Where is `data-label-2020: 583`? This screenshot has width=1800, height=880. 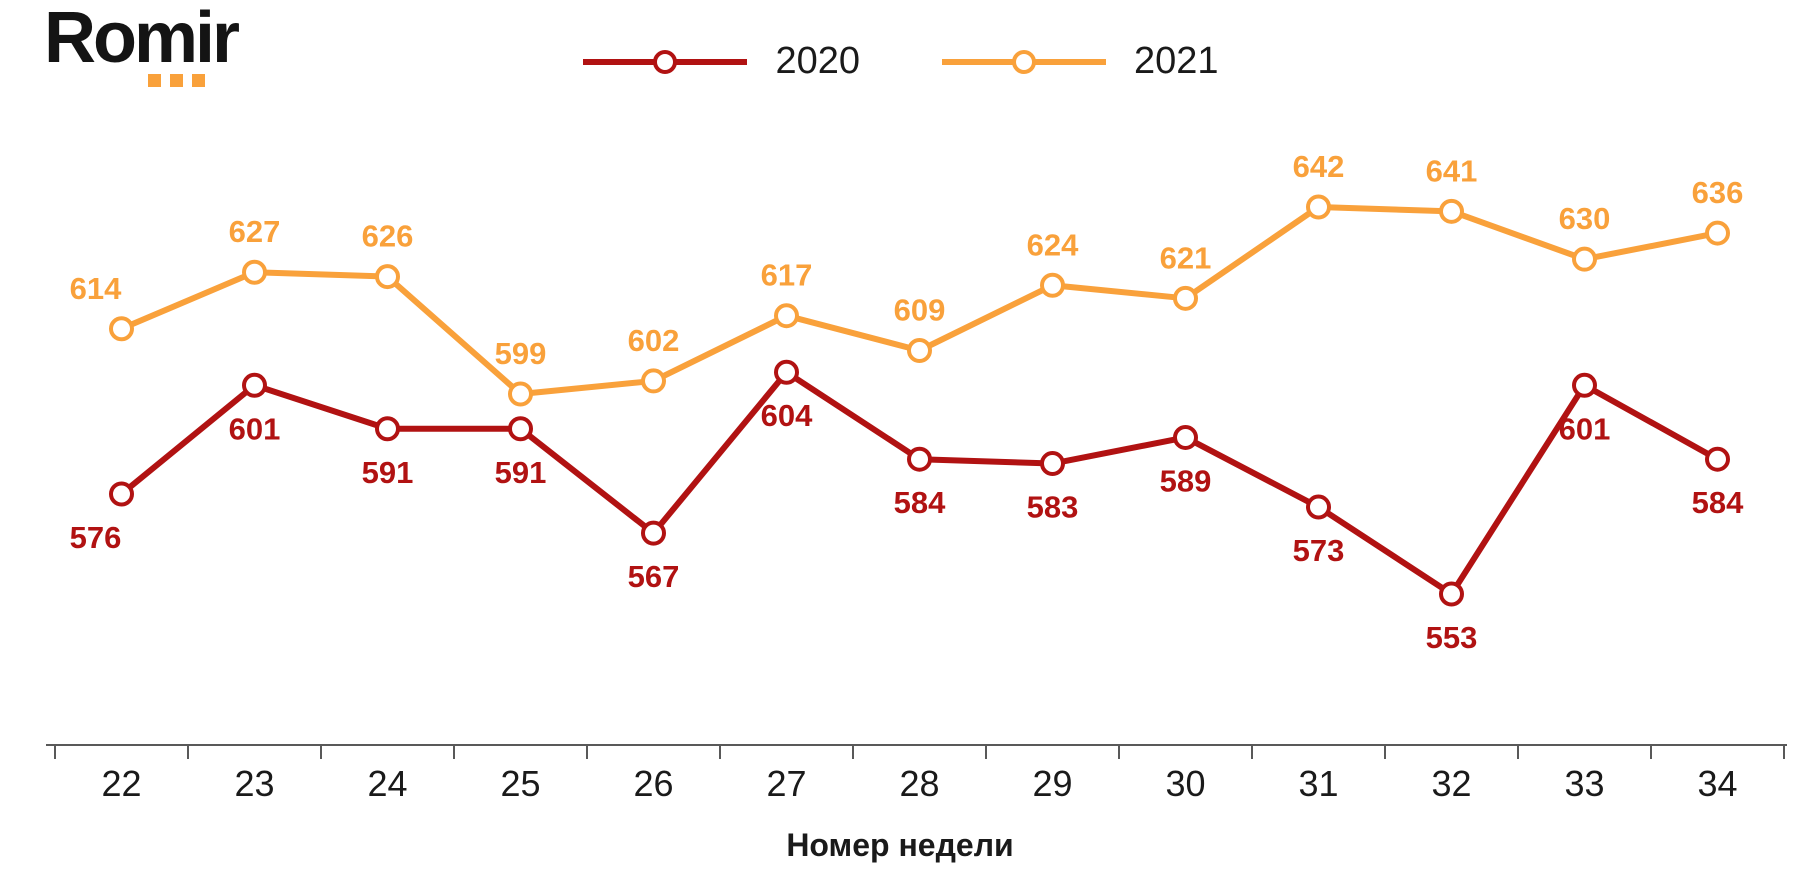 data-label-2020: 583 is located at coordinates (1053, 507).